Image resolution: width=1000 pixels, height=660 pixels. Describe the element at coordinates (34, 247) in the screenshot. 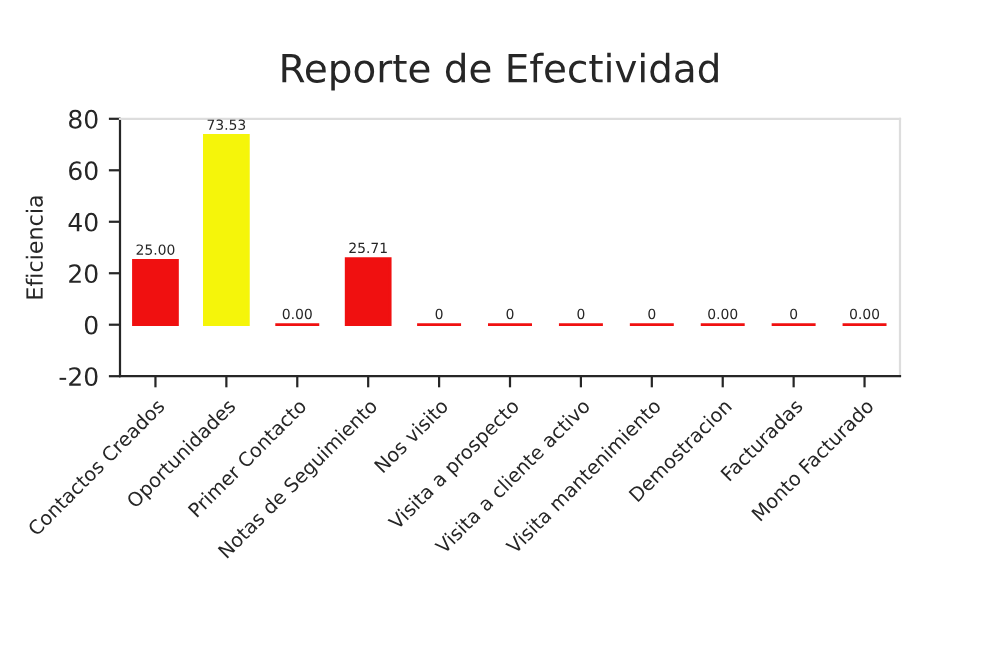

I see `y-axis-title: Eficiencia` at that location.